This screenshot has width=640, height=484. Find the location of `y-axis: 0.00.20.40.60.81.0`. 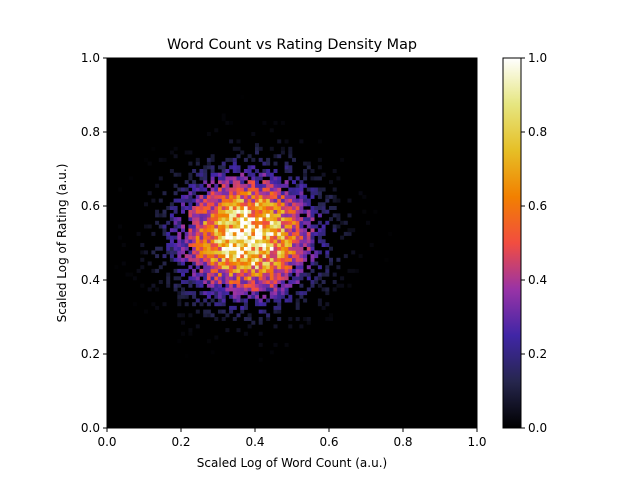

y-axis: 0.00.20.40.60.81.0 is located at coordinates (94, 243).